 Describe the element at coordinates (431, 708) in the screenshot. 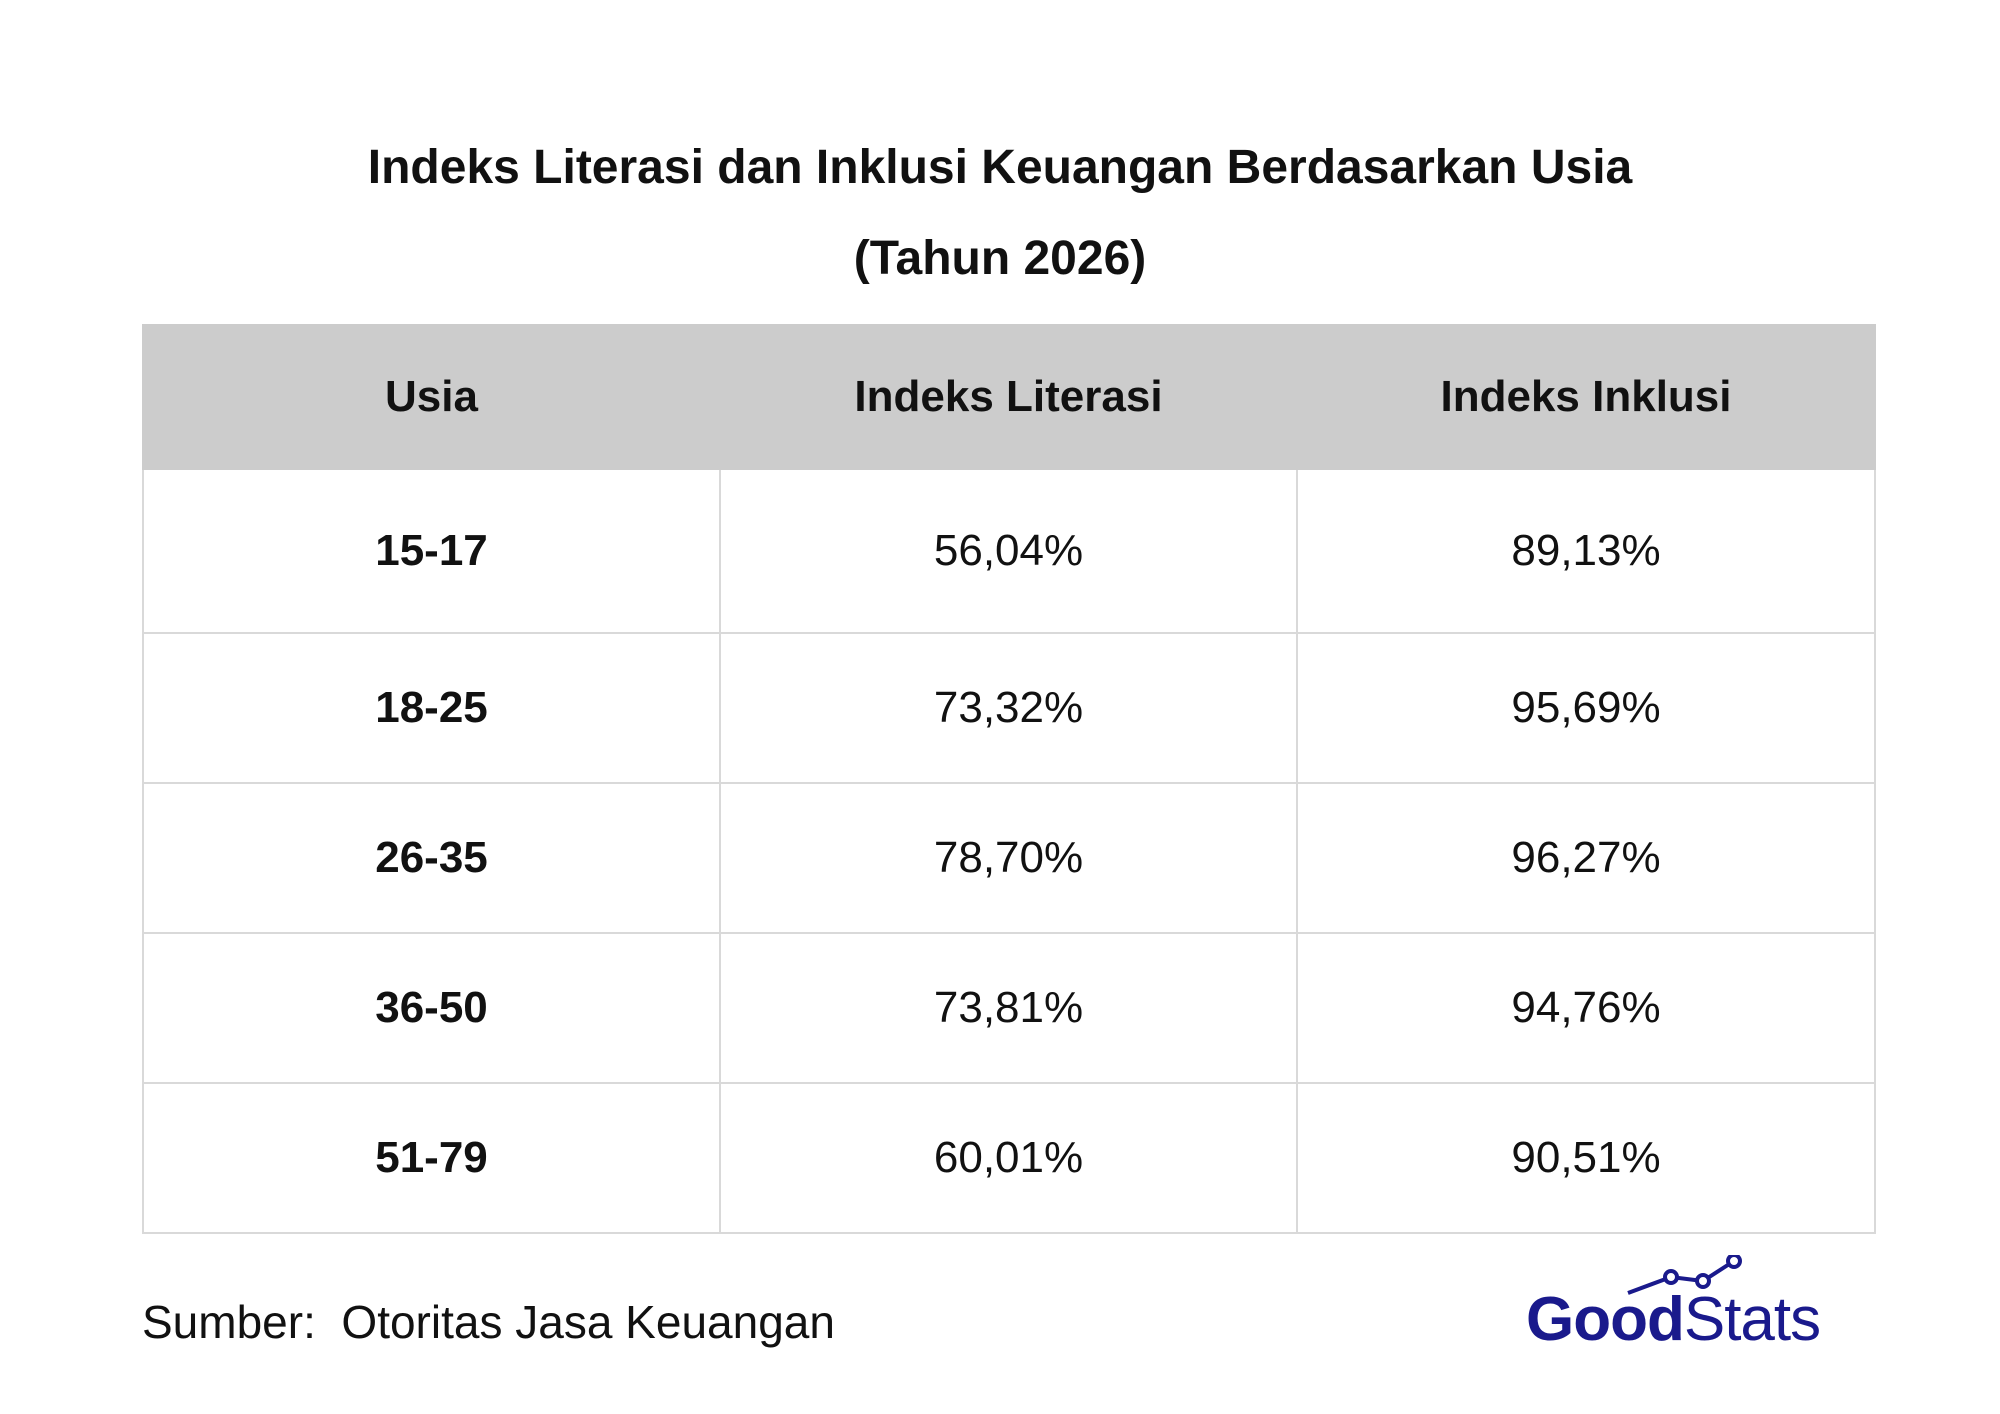

I see `age-cell: 18-25` at that location.